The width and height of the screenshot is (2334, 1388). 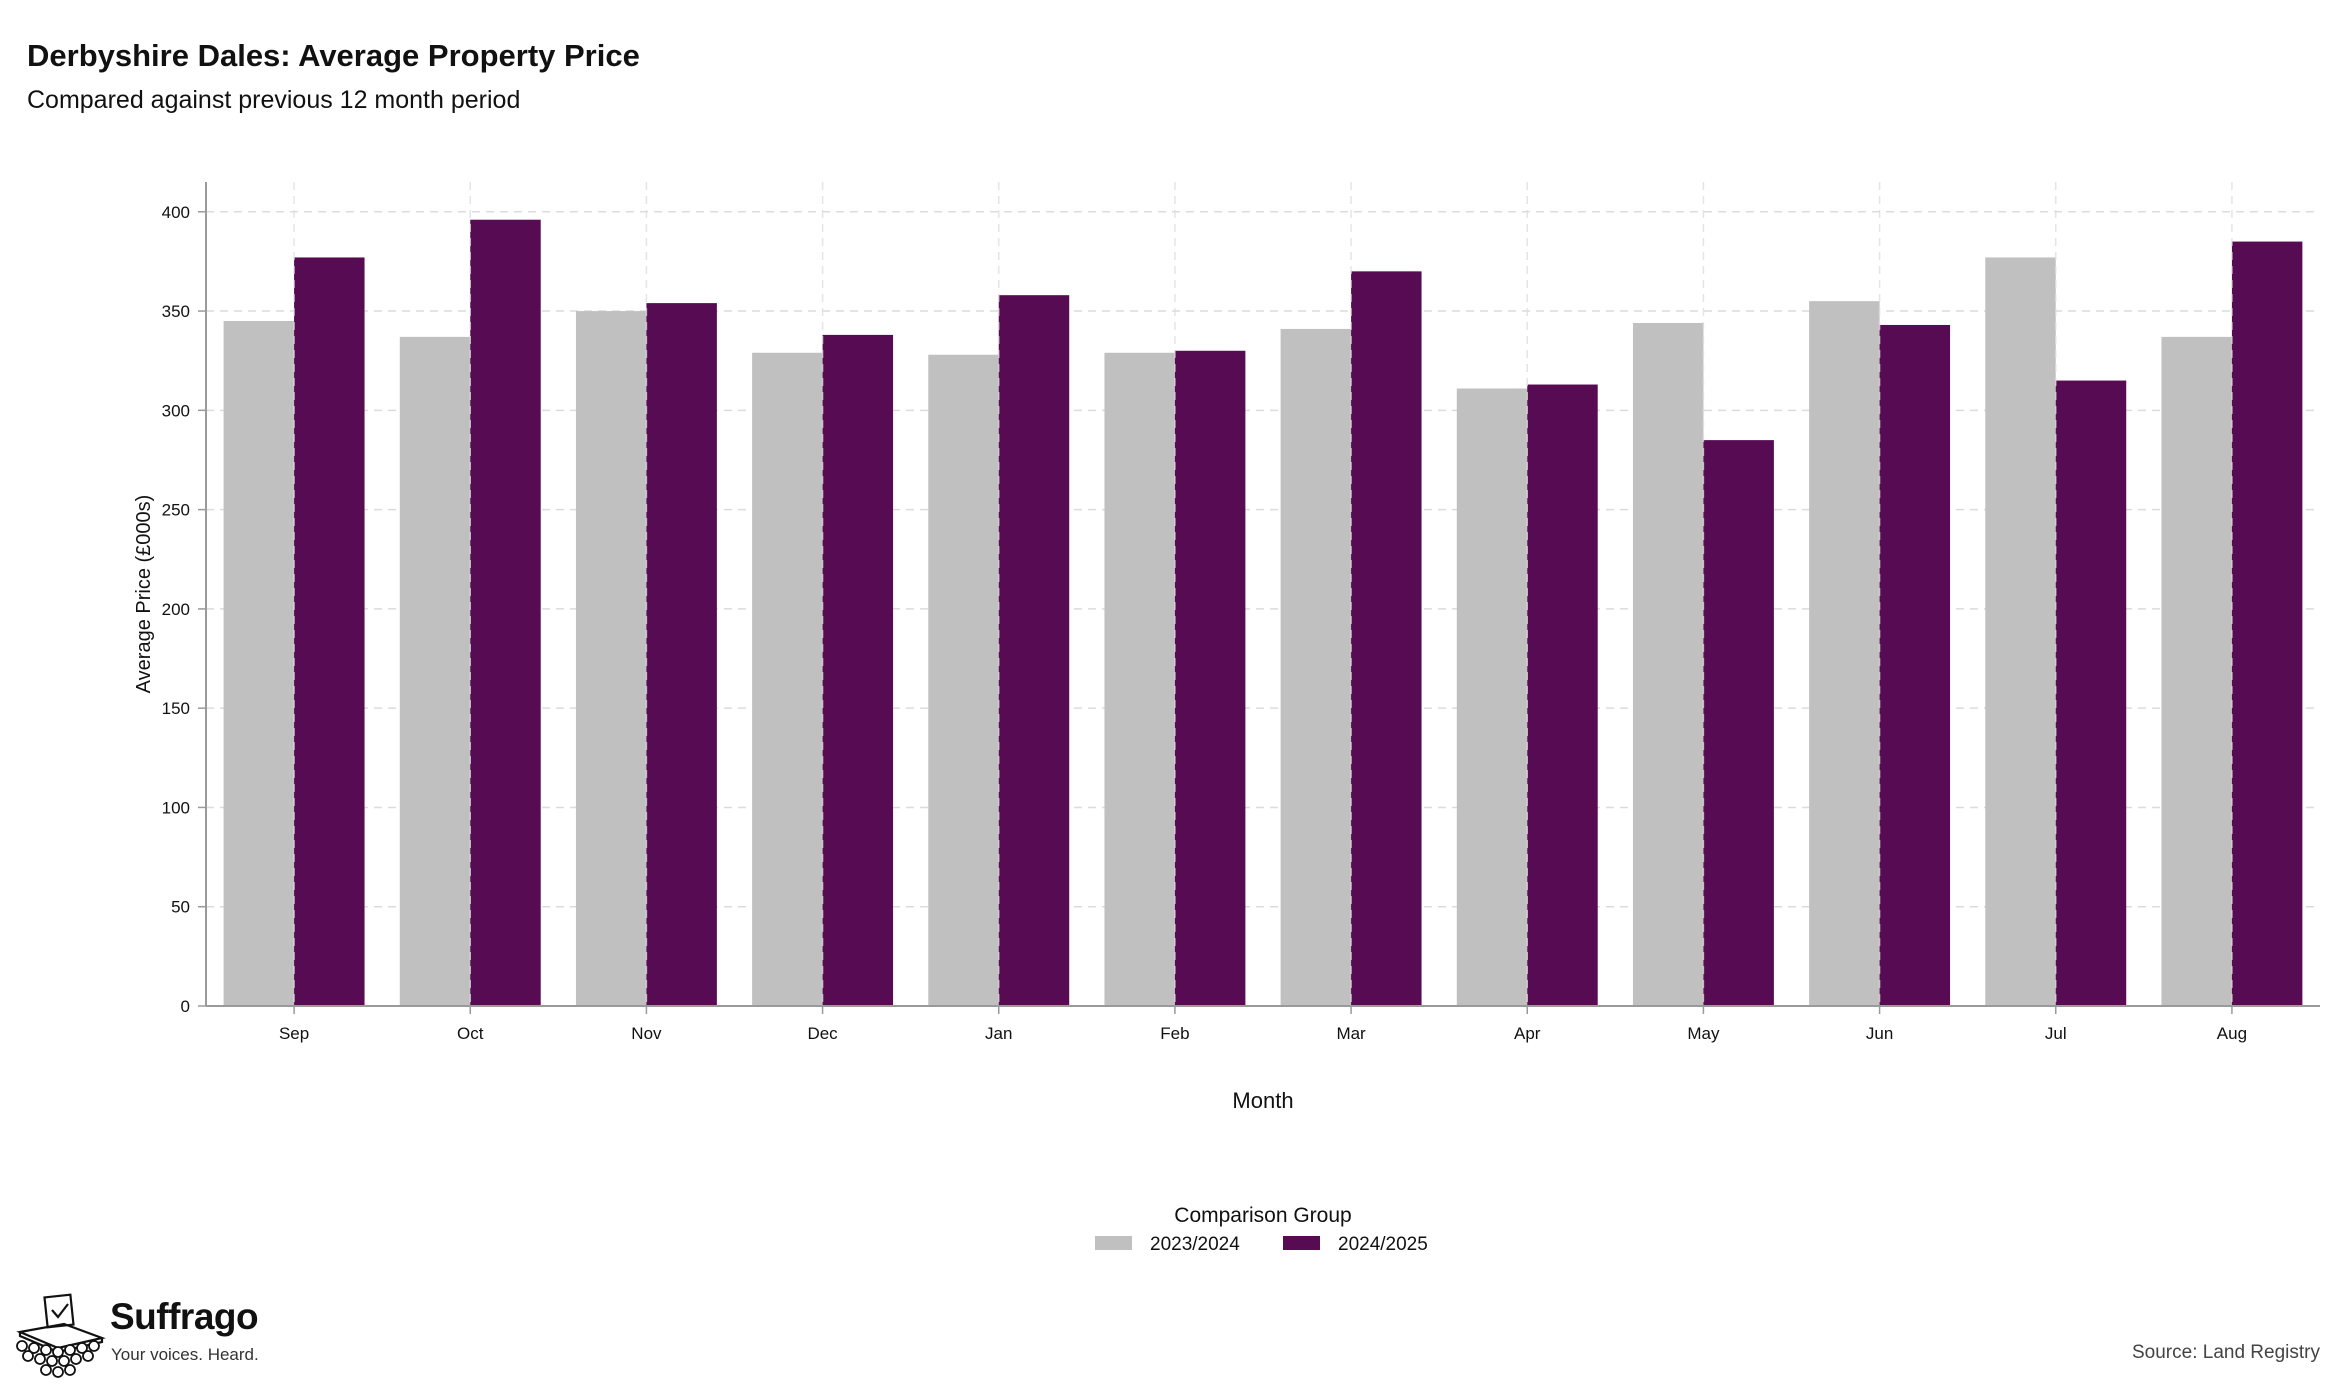 I want to click on suffrago-logo-icon, so click(x=61, y=1335).